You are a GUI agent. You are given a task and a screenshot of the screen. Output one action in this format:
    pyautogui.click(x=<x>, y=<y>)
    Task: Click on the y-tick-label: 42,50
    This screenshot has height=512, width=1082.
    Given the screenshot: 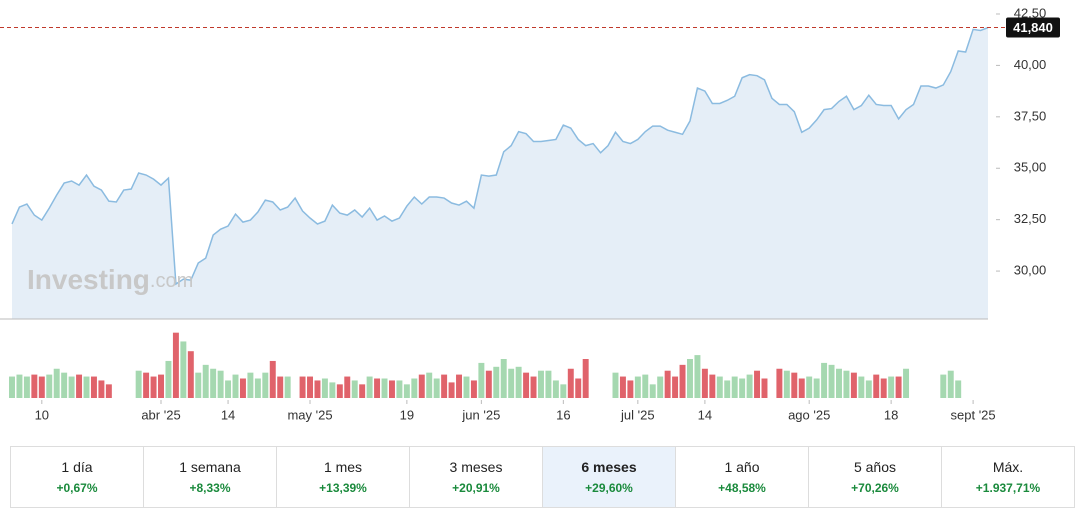 What is the action you would take?
    pyautogui.click(x=1030, y=12)
    